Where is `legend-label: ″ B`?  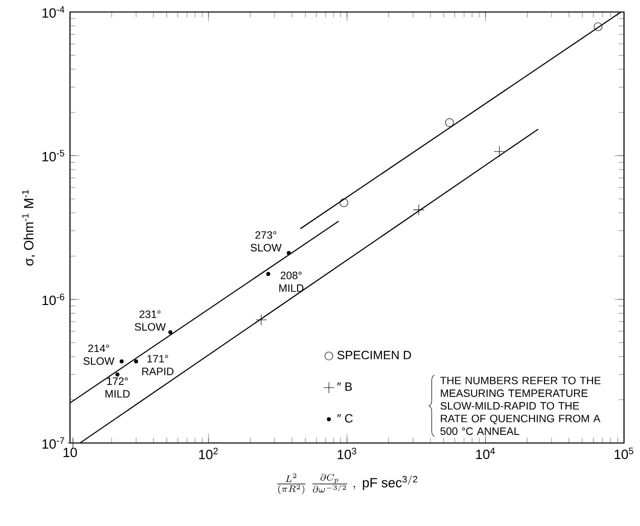 legend-label: ″ B is located at coordinates (344, 386).